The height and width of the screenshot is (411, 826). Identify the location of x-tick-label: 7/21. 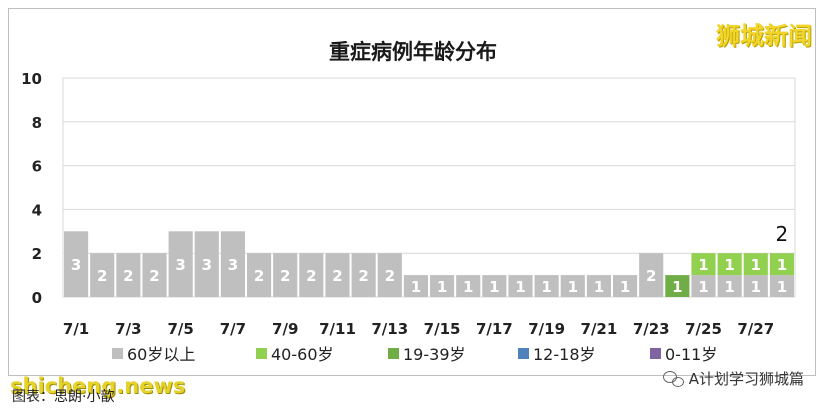
(599, 329).